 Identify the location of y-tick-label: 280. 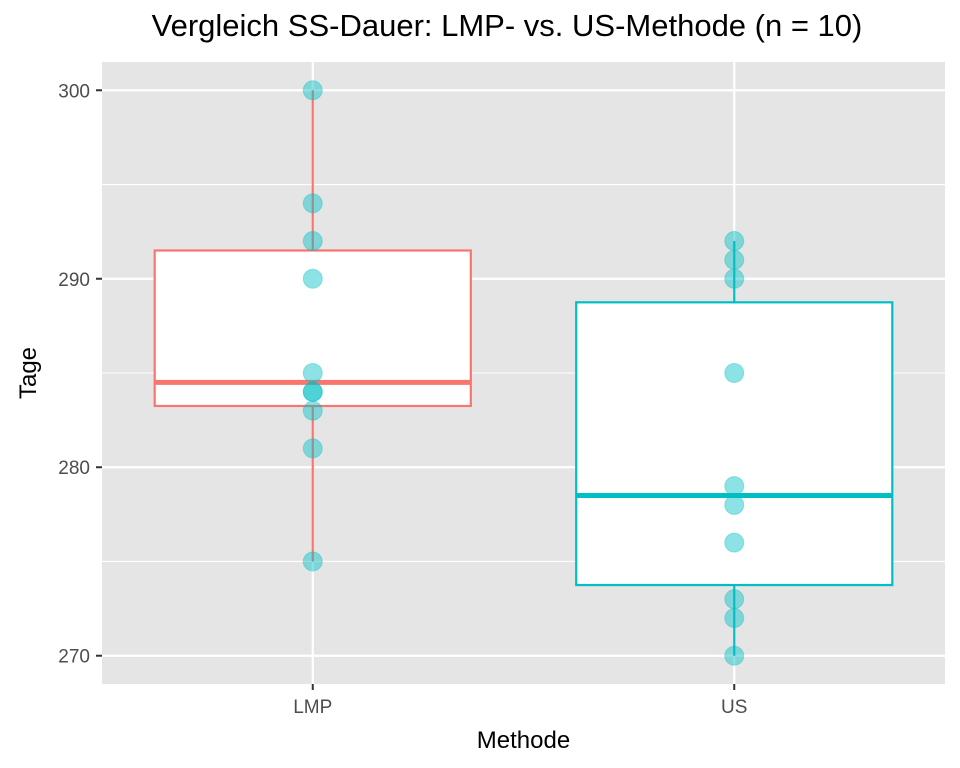
(74, 468).